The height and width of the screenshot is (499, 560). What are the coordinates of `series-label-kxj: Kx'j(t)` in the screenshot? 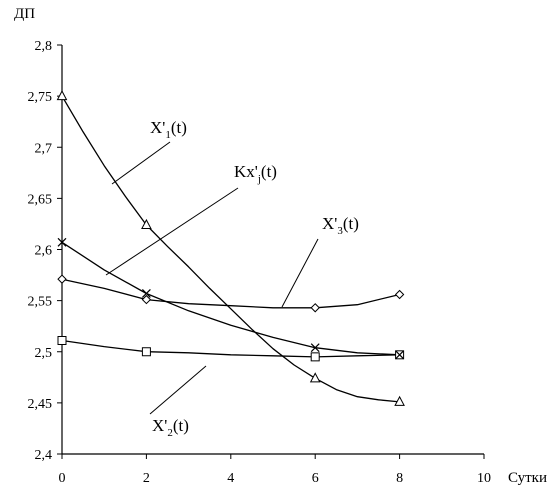 It's located at (255, 173).